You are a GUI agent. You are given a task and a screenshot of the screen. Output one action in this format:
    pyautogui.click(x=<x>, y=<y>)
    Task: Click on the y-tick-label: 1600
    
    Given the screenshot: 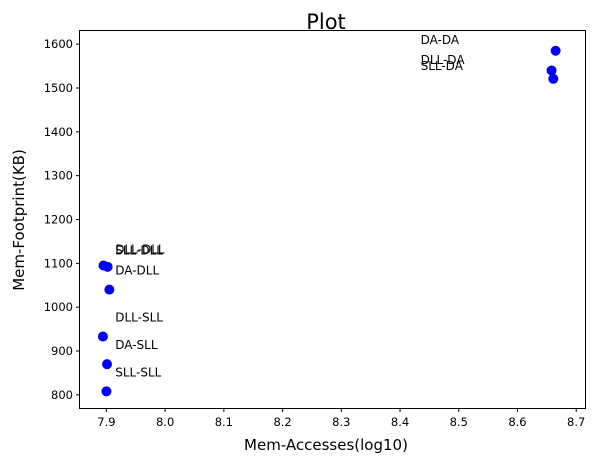 What is the action you would take?
    pyautogui.click(x=58, y=44)
    